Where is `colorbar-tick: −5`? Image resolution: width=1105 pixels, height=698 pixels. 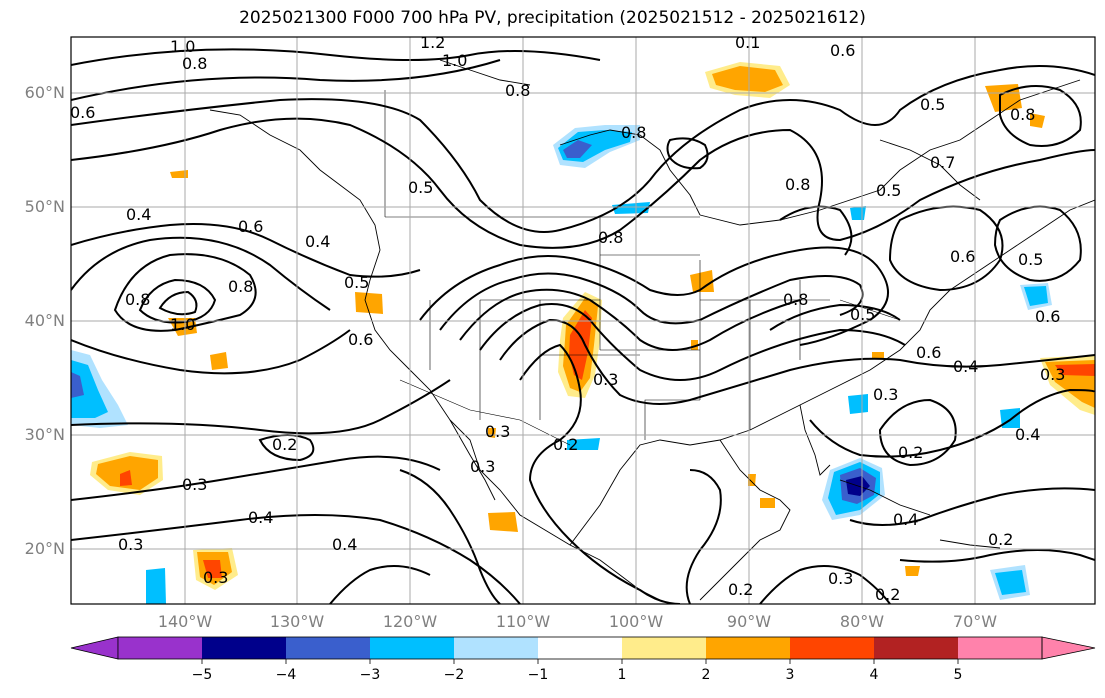
colorbar-tick: −5 is located at coordinates (202, 675).